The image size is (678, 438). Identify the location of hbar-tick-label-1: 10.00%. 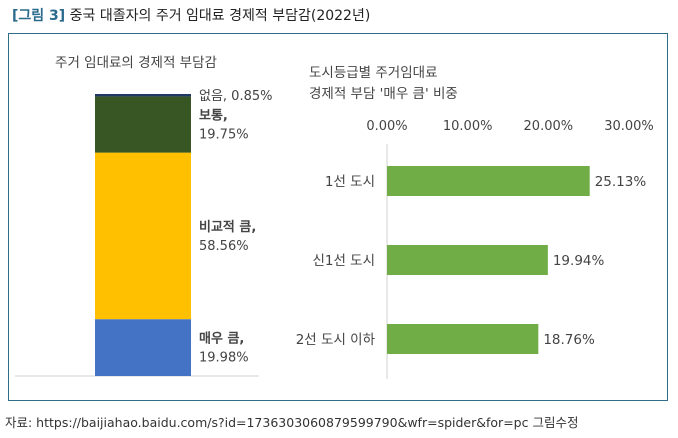
(468, 126).